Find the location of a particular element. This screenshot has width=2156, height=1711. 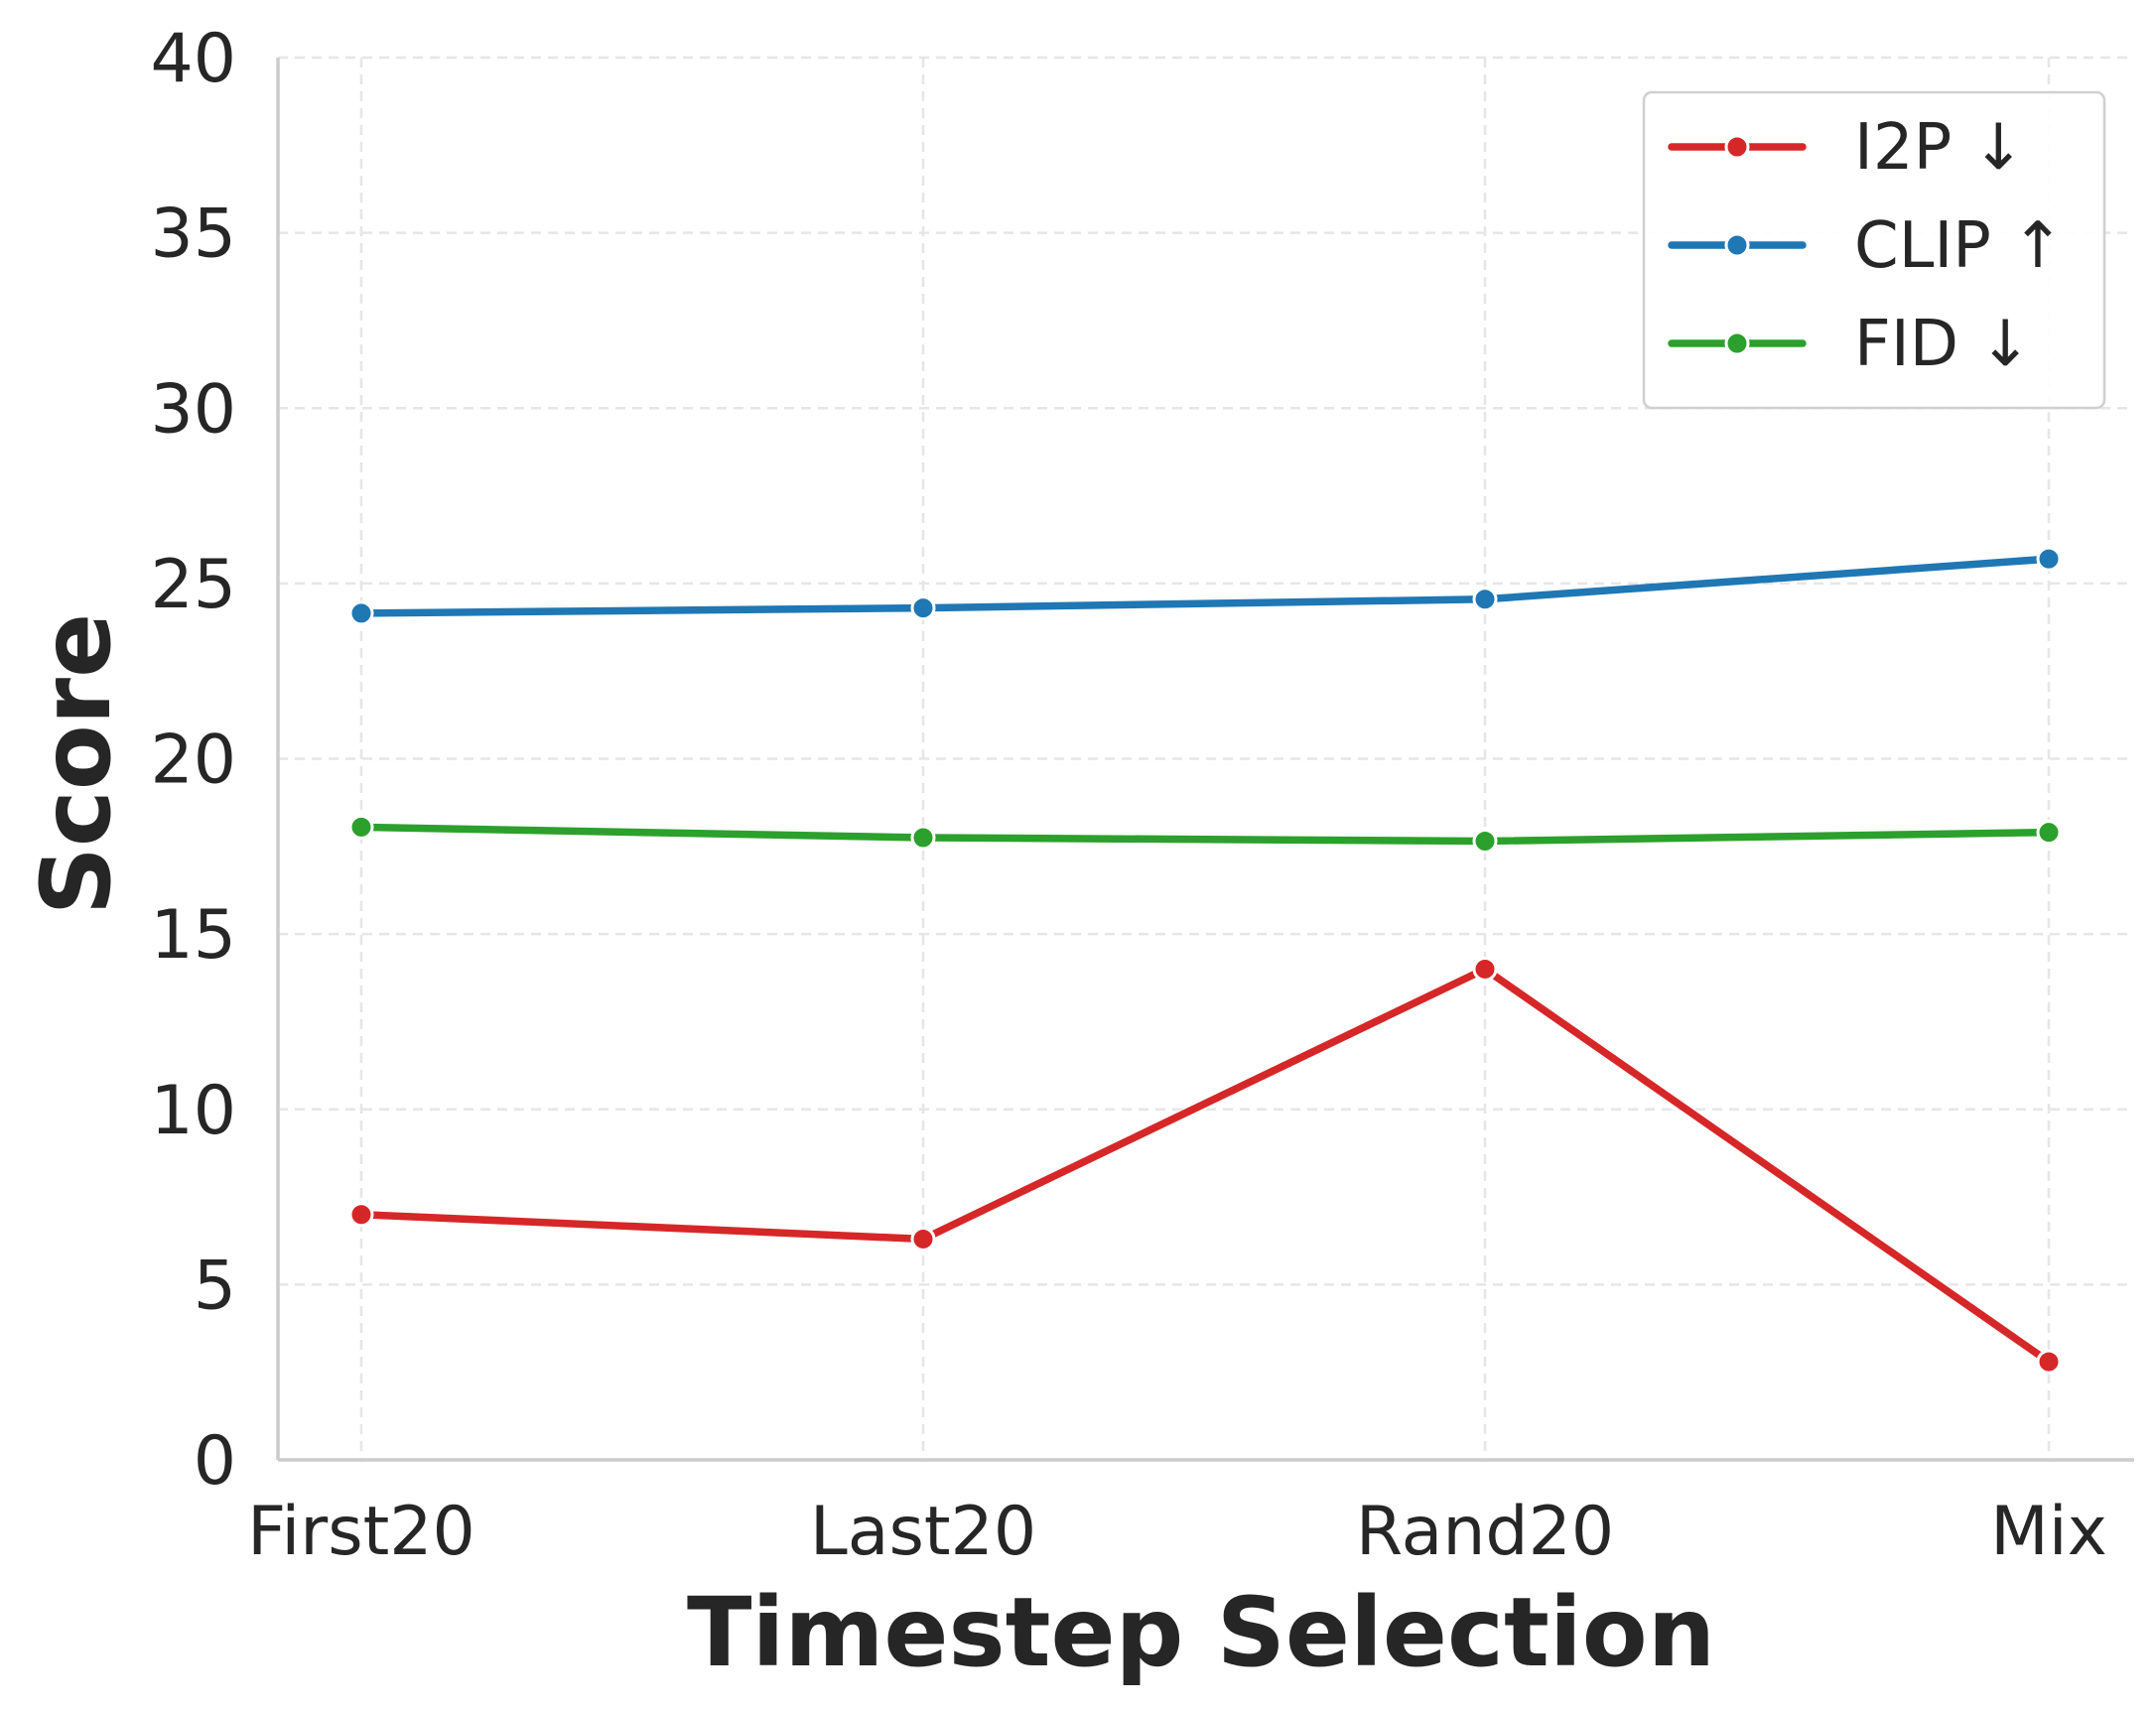

y-tick-label: 35 is located at coordinates (193, 235).